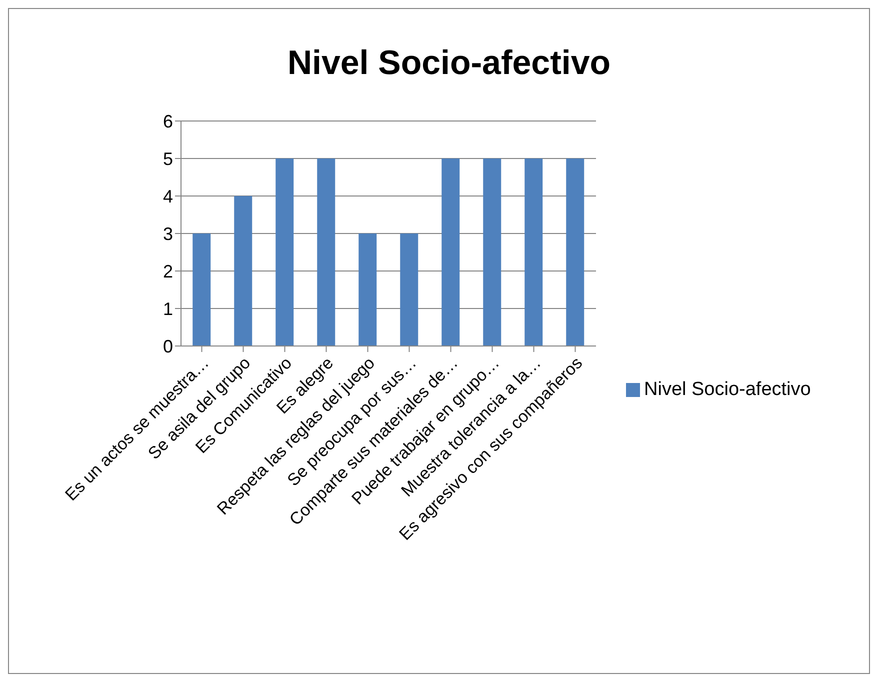  I want to click on y-tick-label: 3, so click(167, 234).